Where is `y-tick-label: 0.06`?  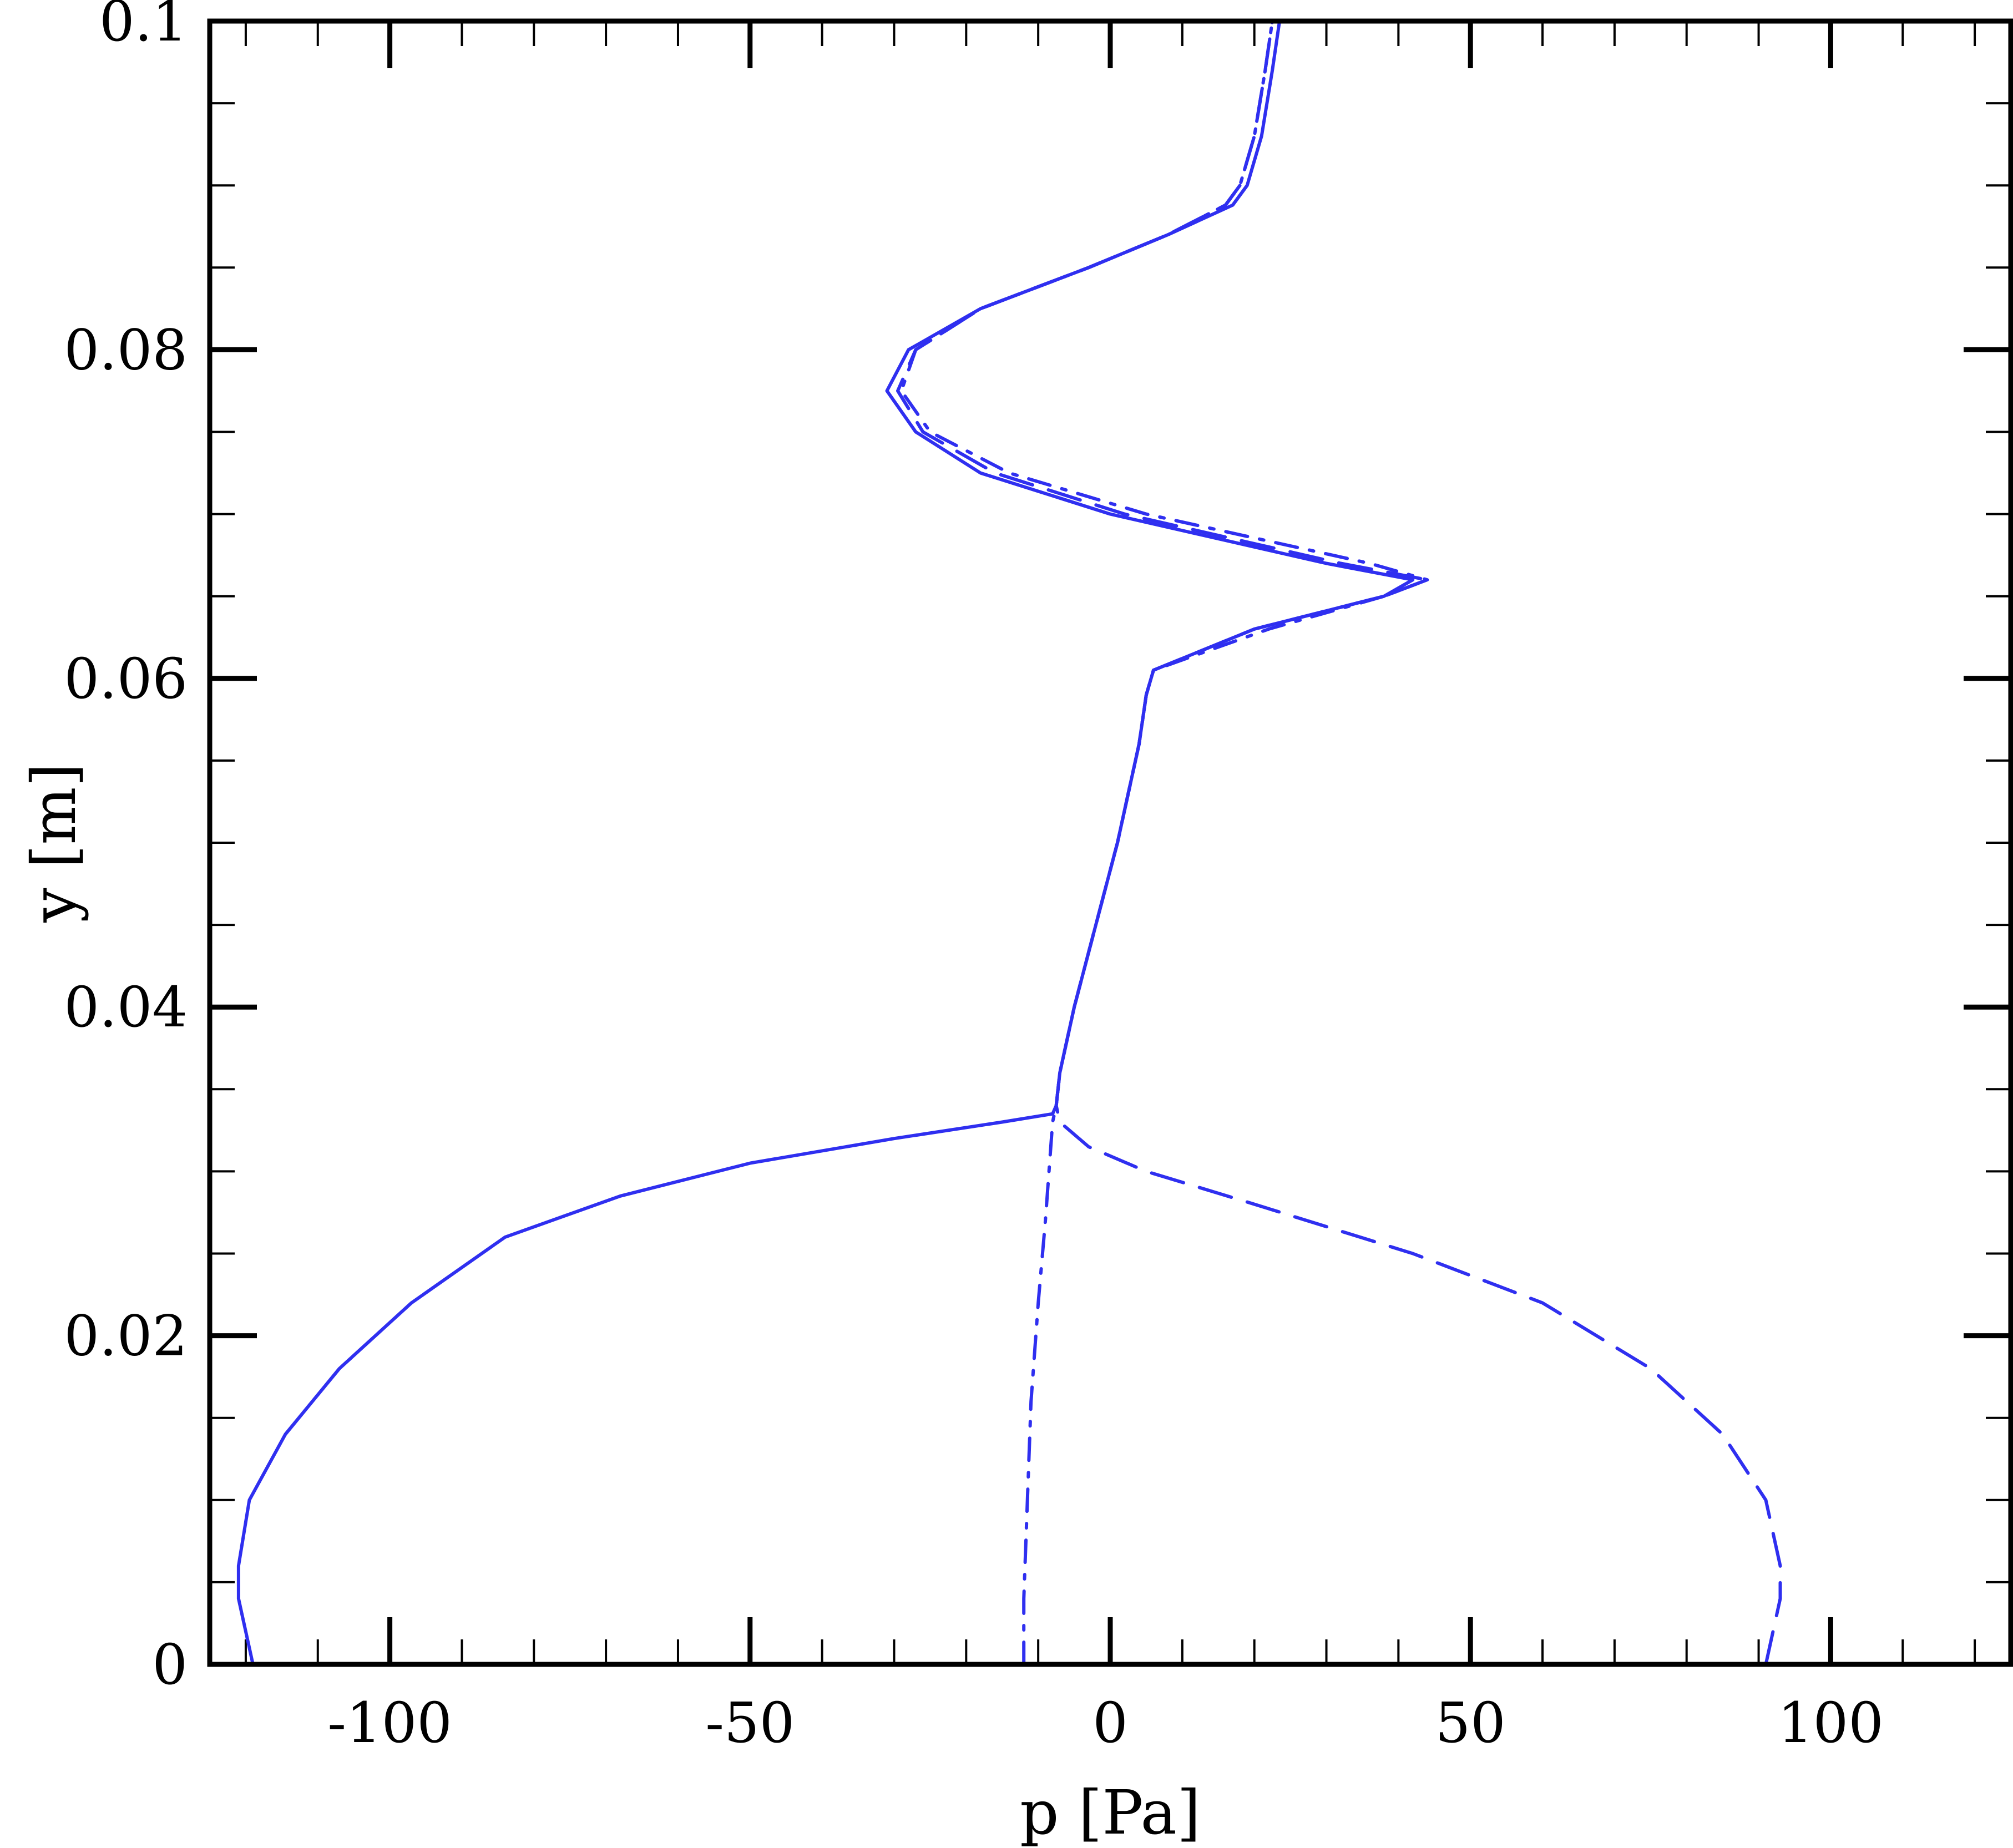 y-tick-label: 0.06 is located at coordinates (126, 678).